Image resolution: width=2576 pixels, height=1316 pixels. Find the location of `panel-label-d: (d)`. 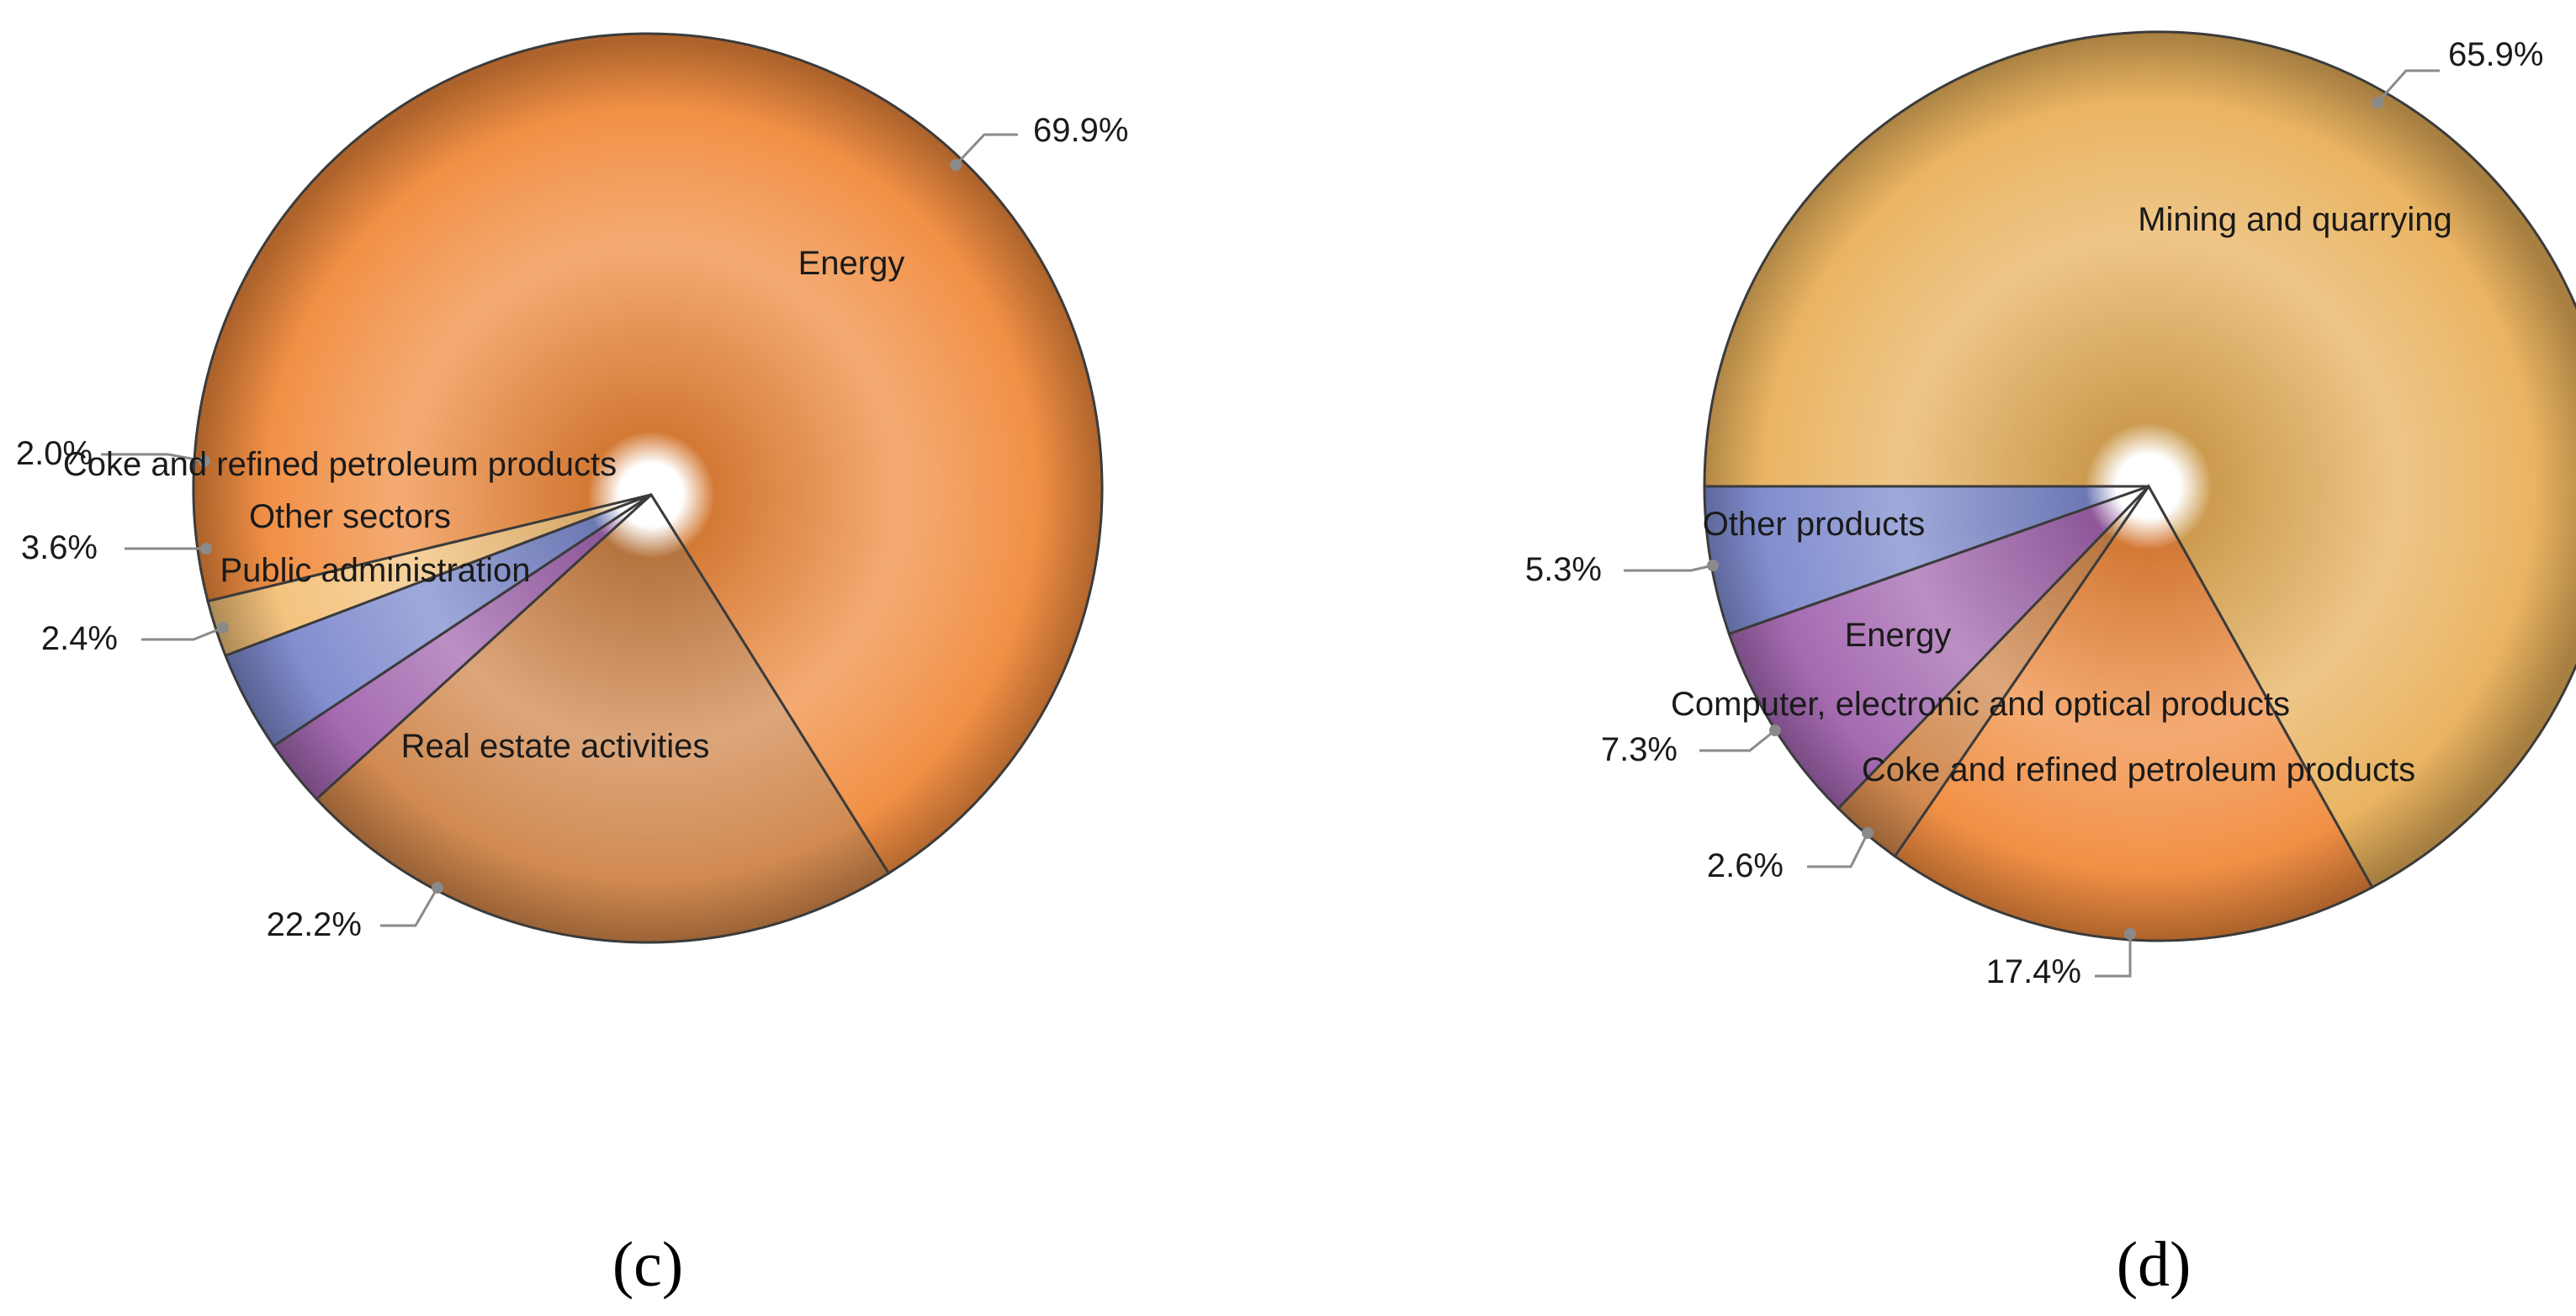

panel-label-d: (d) is located at coordinates (2154, 1265).